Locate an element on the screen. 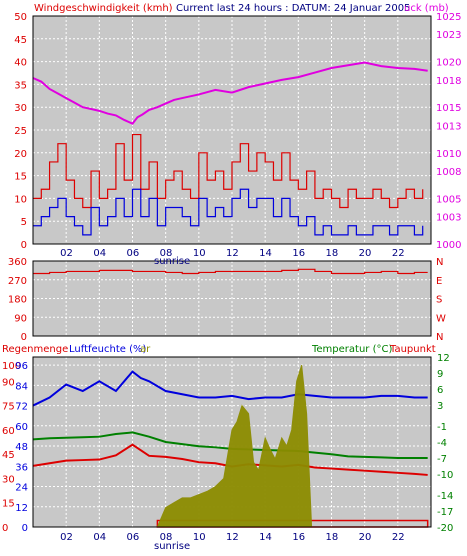 The image size is (467, 556). temperature-axis-title: Temperatur (°C) is located at coordinates (351, 349).